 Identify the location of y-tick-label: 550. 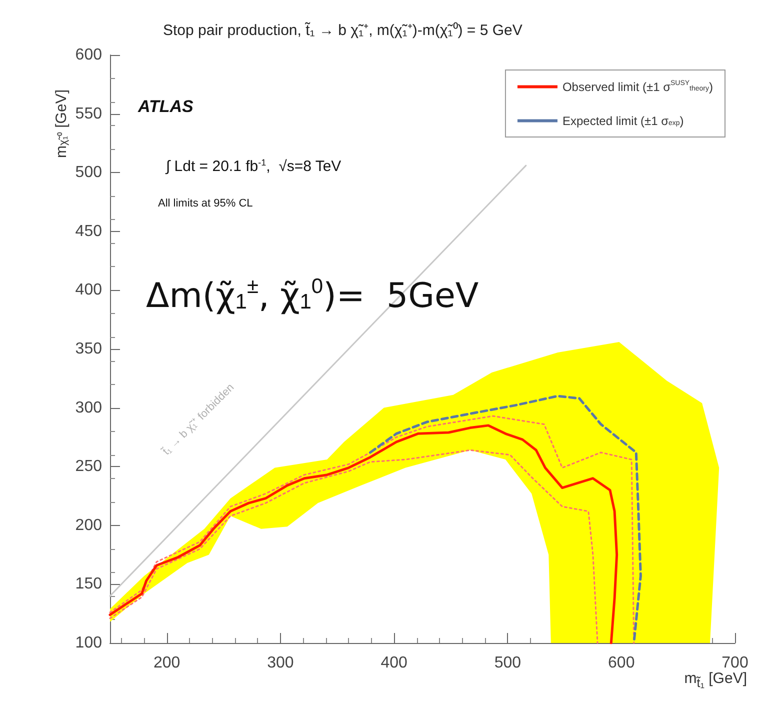
(88, 113).